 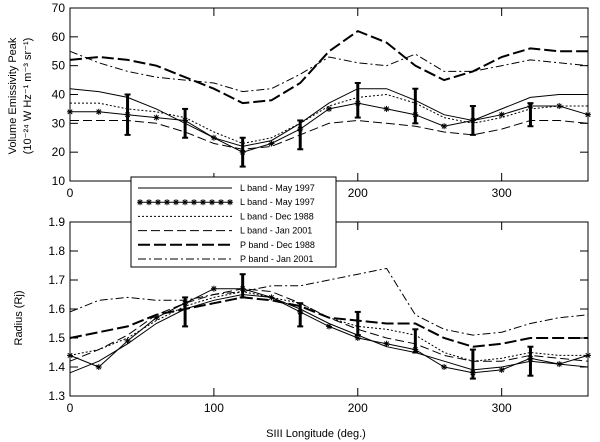 What do you see at coordinates (56, 251) in the screenshot?
I see `y-tick-label: 1.8` at bounding box center [56, 251].